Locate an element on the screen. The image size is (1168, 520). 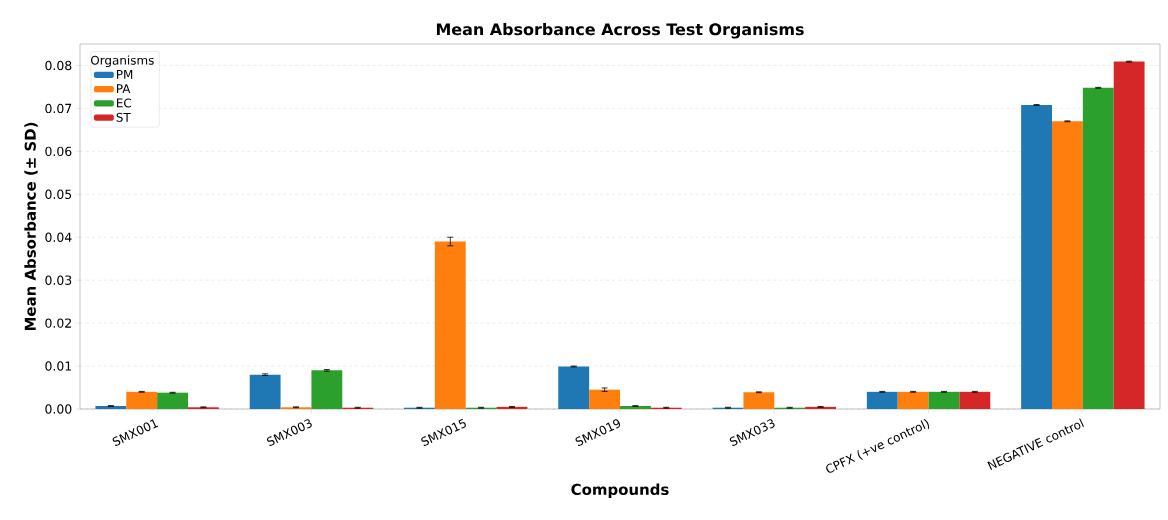
y-tick-label: 0.00 is located at coordinates (58, 409).